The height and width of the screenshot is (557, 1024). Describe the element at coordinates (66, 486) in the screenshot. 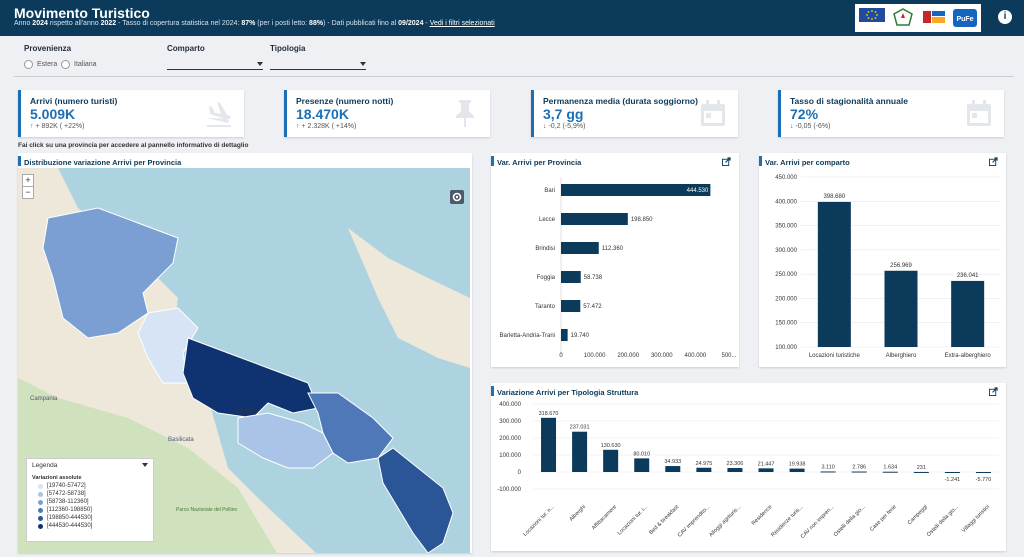

I see `legend-label: [19740-57472]` at that location.